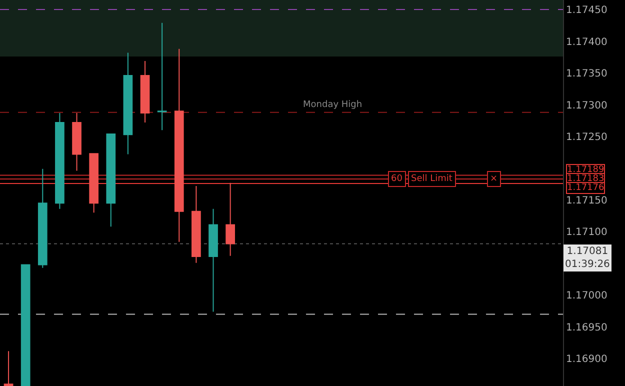  I want to click on y-tick-label: 1.17350, so click(587, 74).